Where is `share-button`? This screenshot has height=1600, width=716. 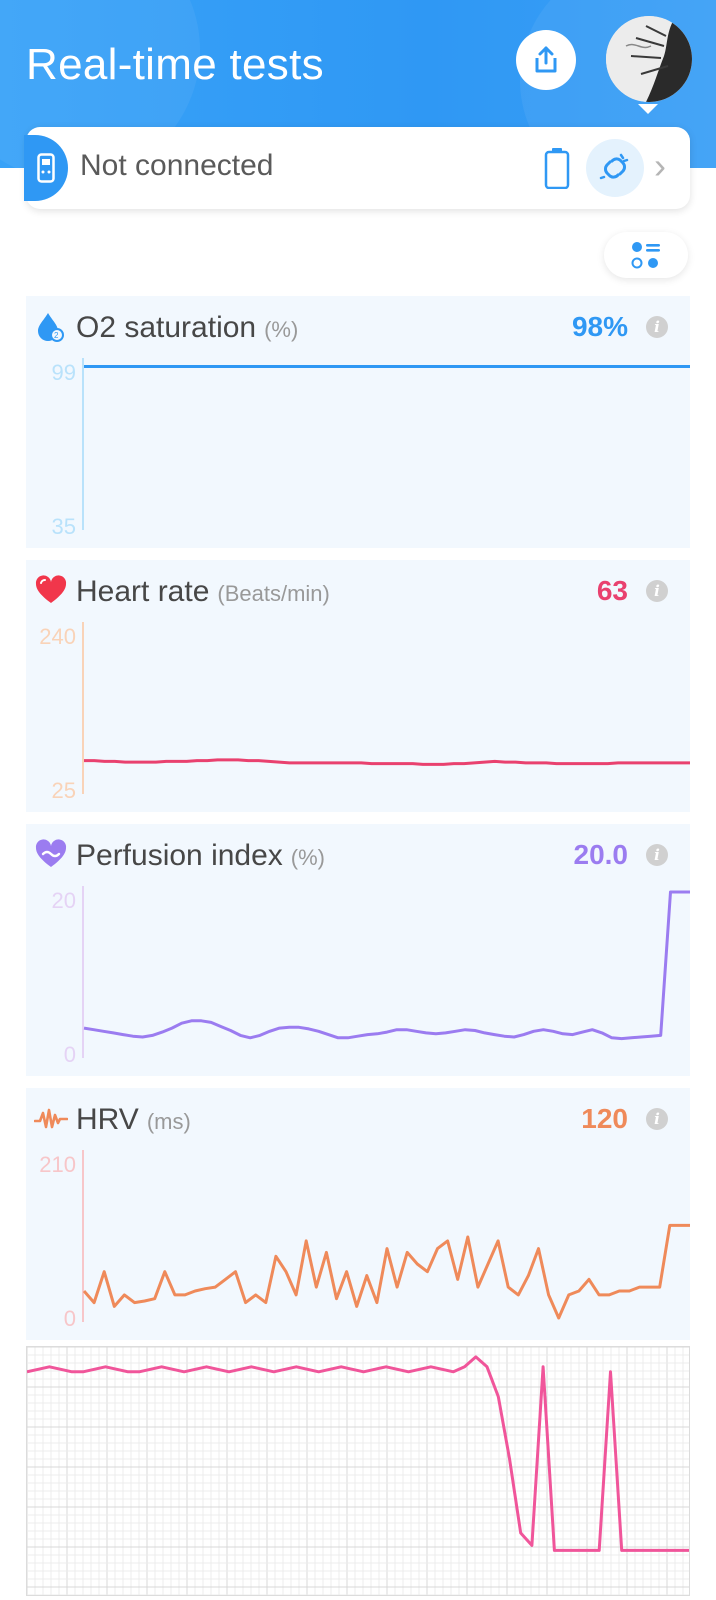 share-button is located at coordinates (546, 60).